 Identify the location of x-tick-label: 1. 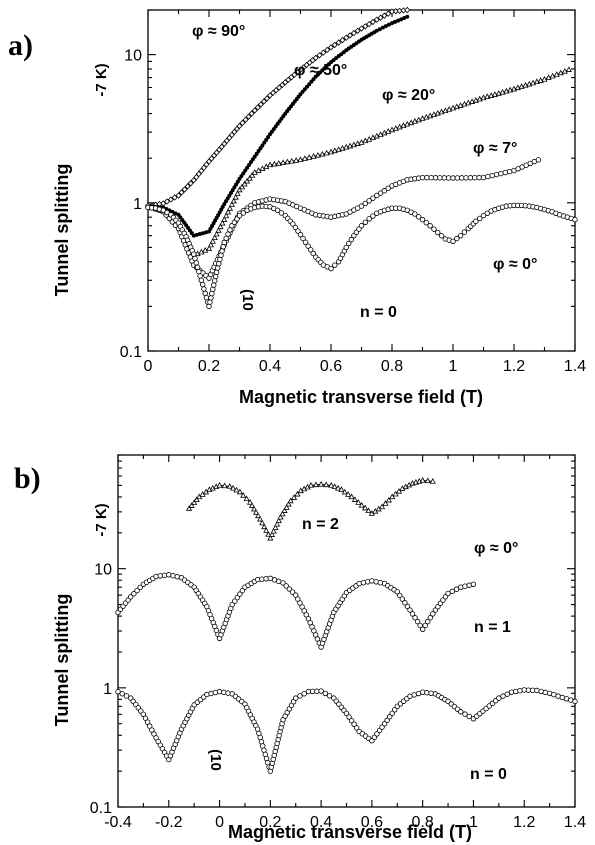
(473, 822).